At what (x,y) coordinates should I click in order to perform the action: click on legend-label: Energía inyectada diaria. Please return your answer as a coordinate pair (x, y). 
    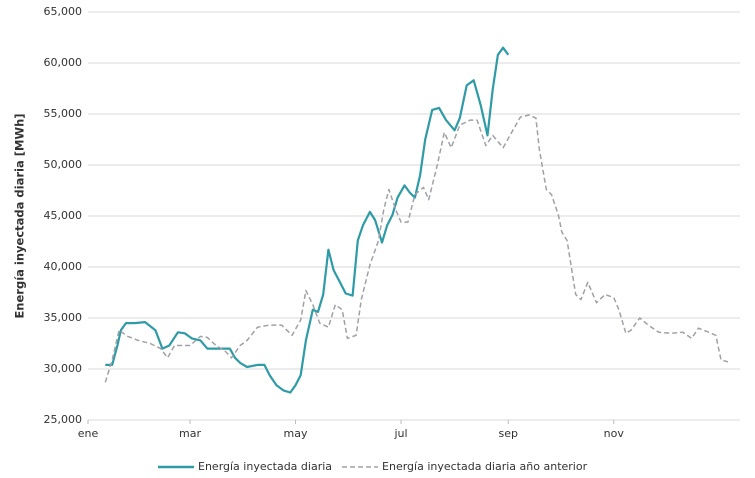
    Looking at the image, I should click on (265, 466).